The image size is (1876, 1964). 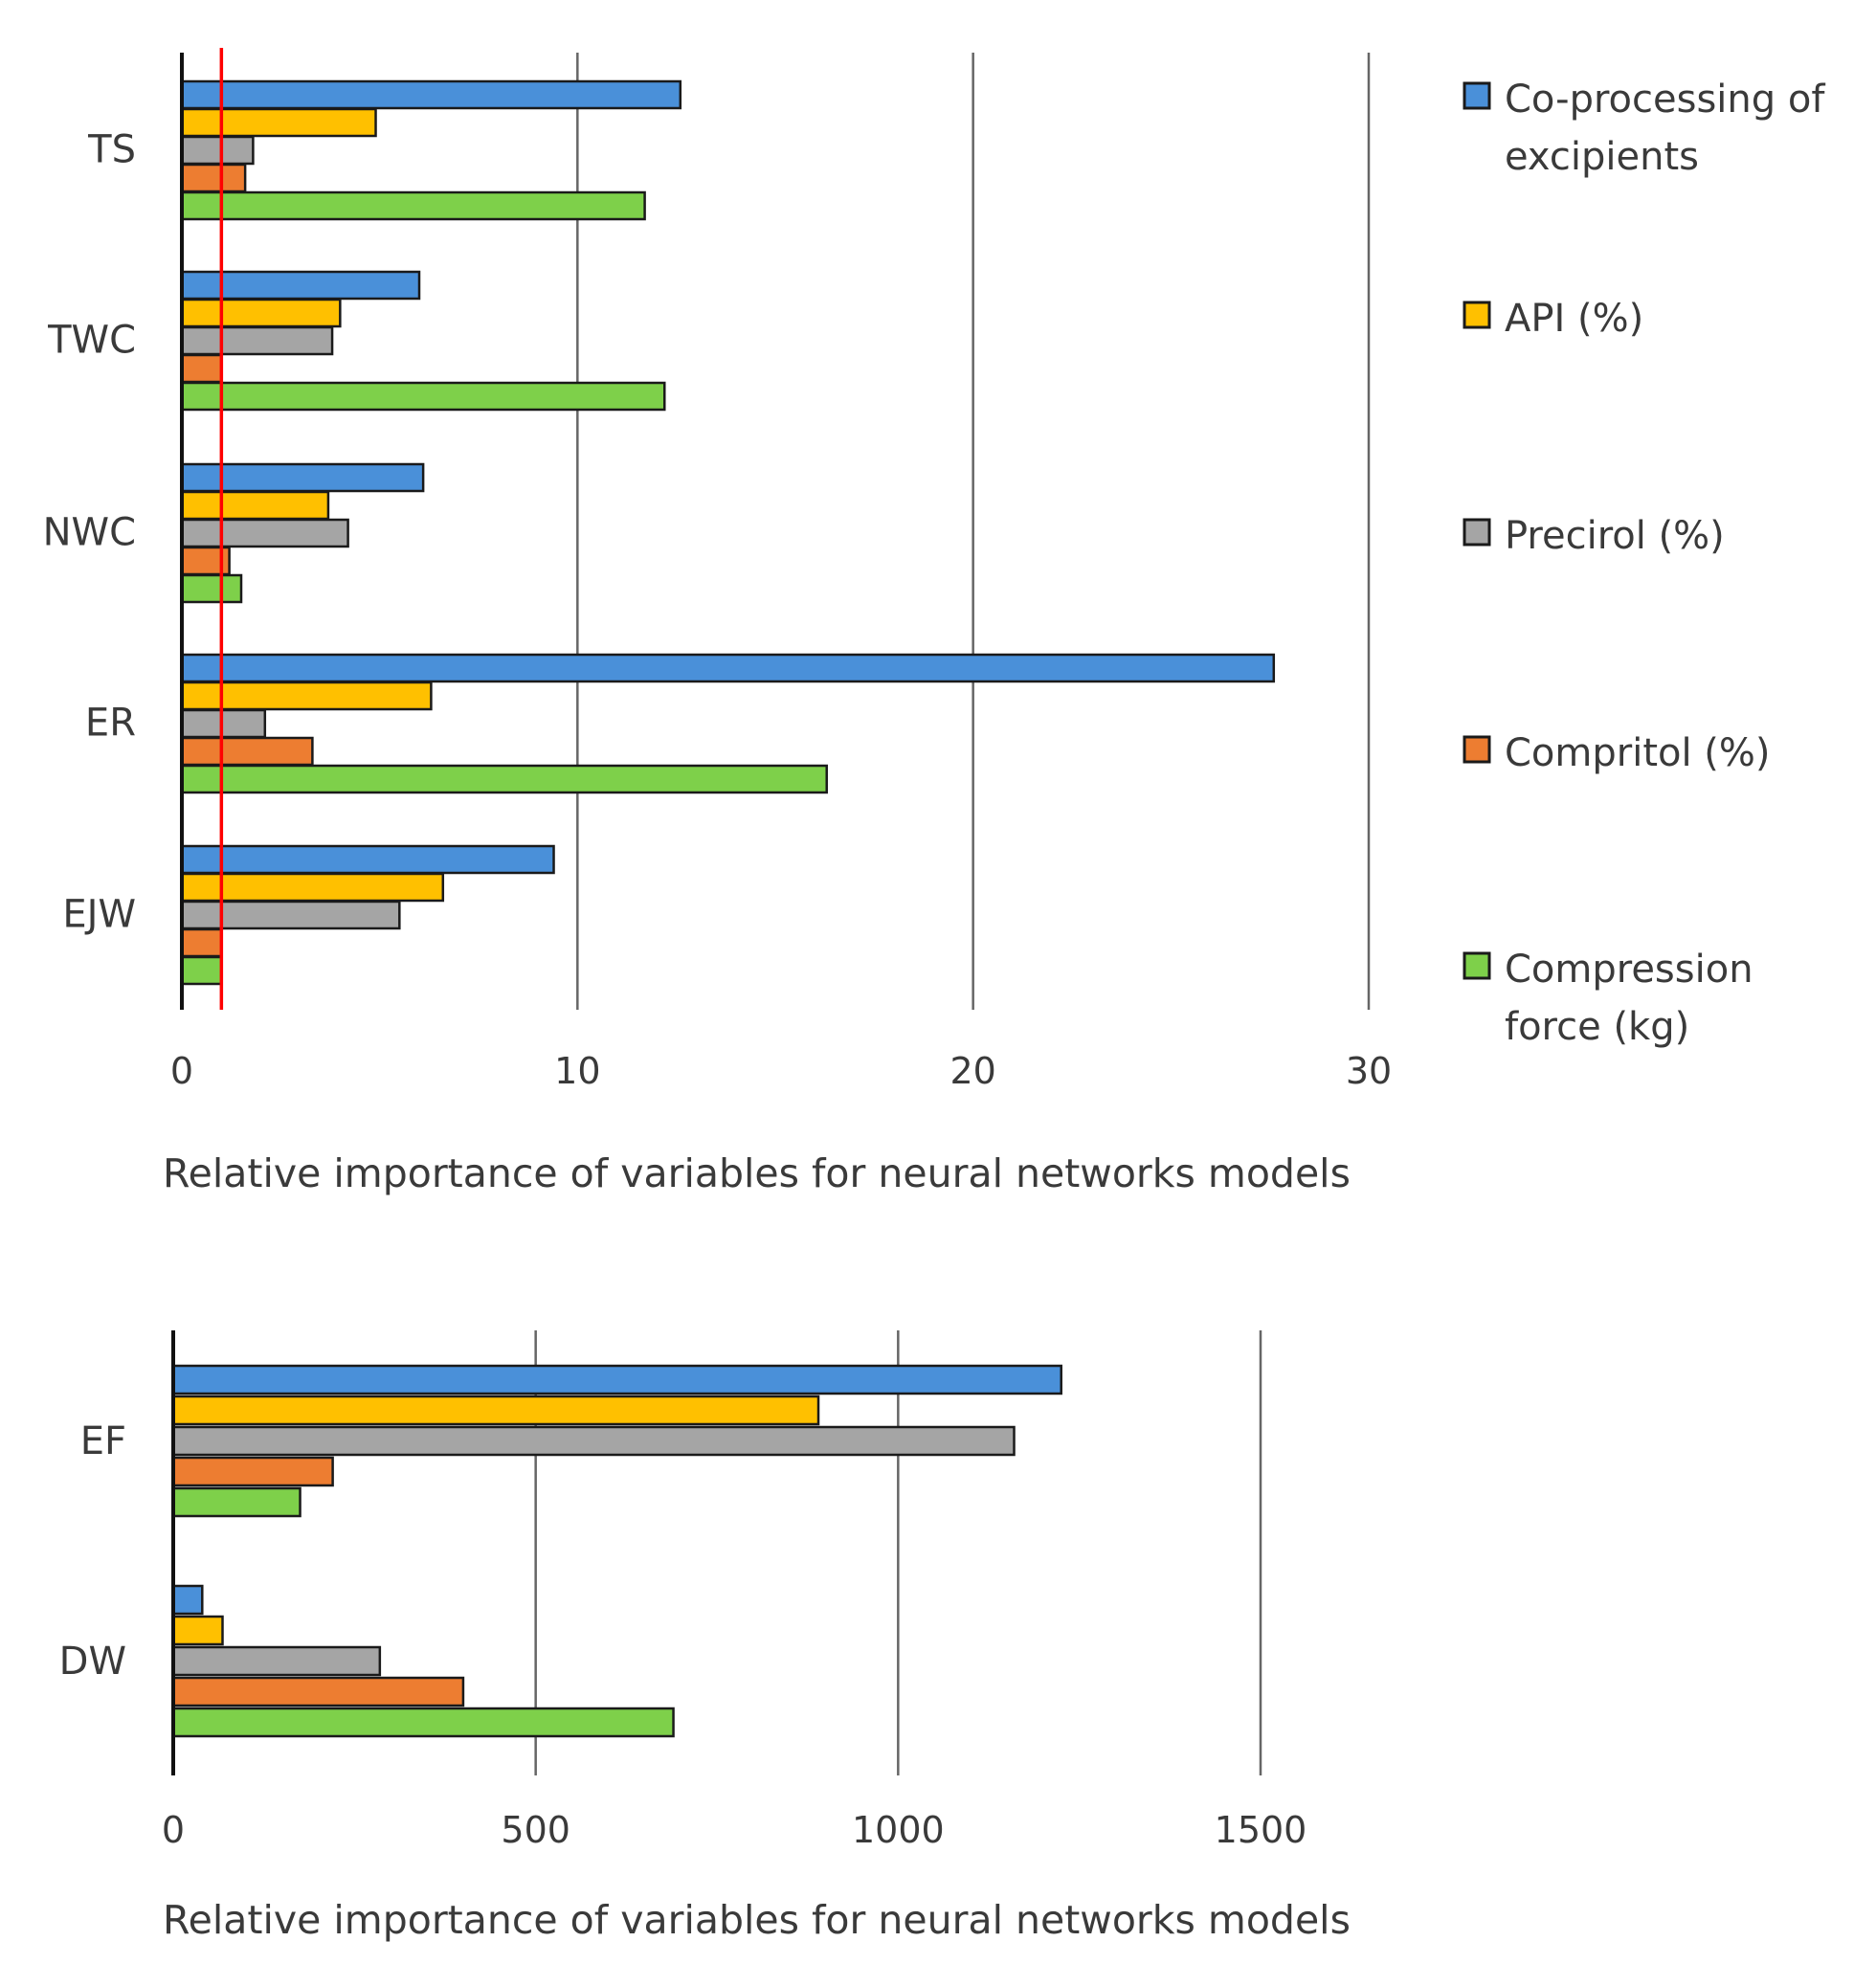 What do you see at coordinates (1574, 319) in the screenshot?
I see `legend-label-1: API (%)` at bounding box center [1574, 319].